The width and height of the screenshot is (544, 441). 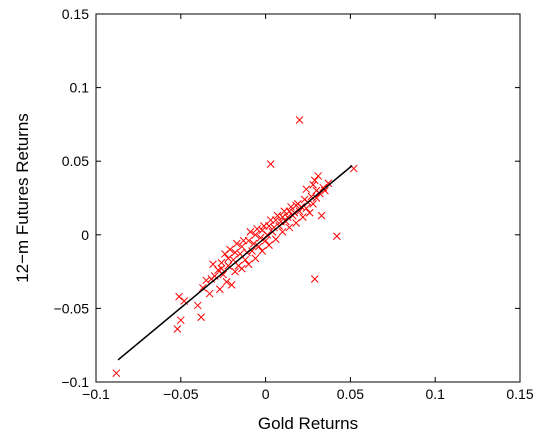 What do you see at coordinates (96, 394) in the screenshot?
I see `x-tick-label: −0.1` at bounding box center [96, 394].